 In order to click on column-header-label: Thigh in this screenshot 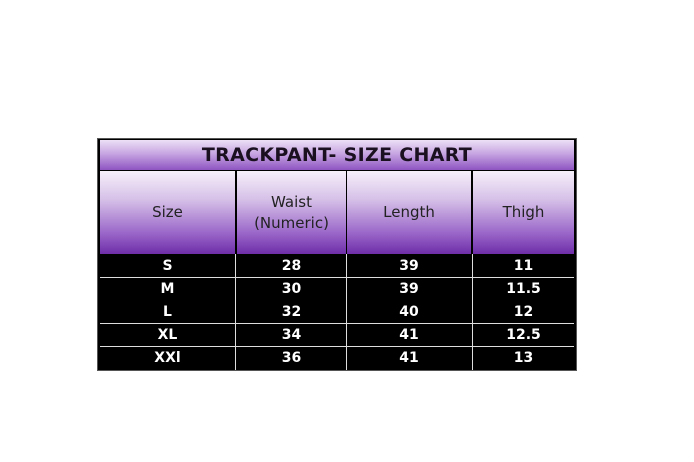, I will do `click(523, 212)`.